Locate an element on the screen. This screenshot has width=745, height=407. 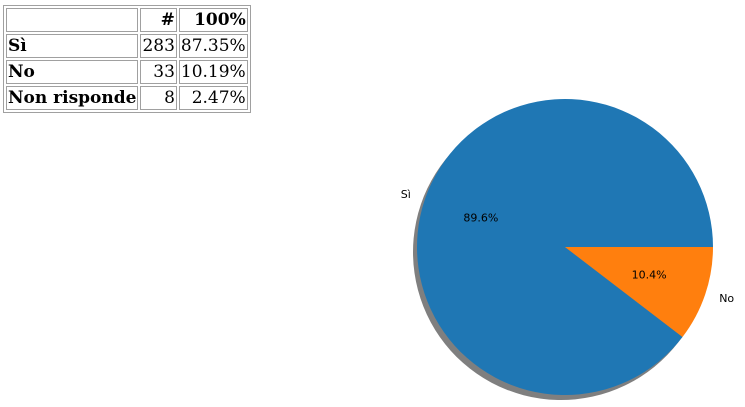
table-row: No 33 10.19% is located at coordinates (127, 72).